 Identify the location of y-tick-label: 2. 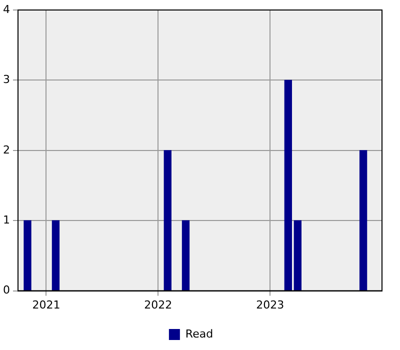
(6, 149).